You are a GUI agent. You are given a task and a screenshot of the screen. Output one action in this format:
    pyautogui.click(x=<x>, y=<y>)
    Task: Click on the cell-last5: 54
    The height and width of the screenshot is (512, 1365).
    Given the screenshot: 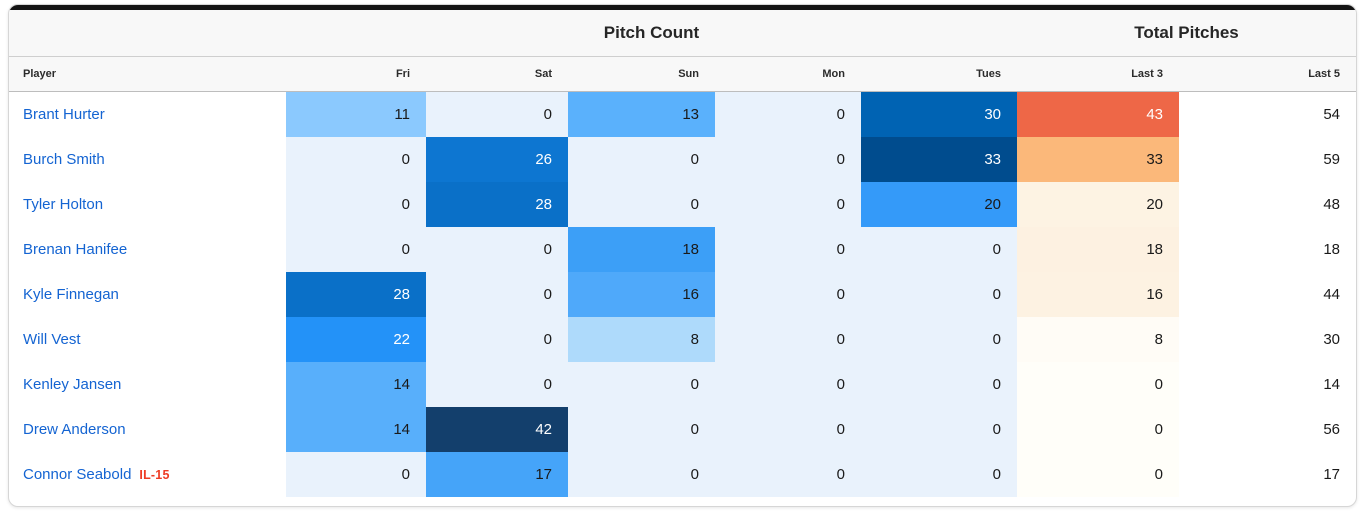 What is the action you would take?
    pyautogui.click(x=1267, y=114)
    